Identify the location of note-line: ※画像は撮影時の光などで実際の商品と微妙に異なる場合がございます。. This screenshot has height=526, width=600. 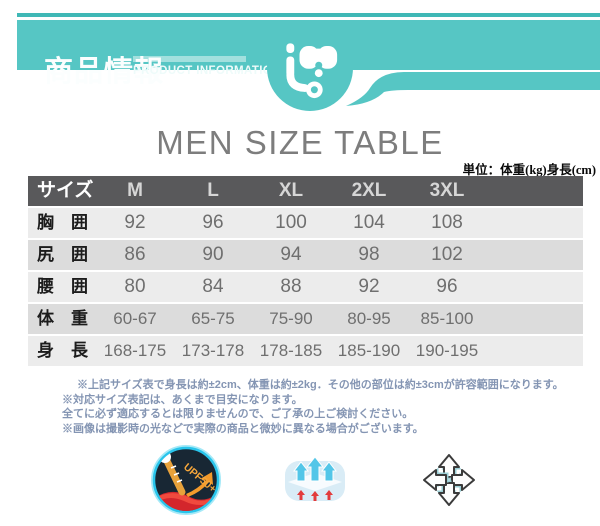
(243, 428).